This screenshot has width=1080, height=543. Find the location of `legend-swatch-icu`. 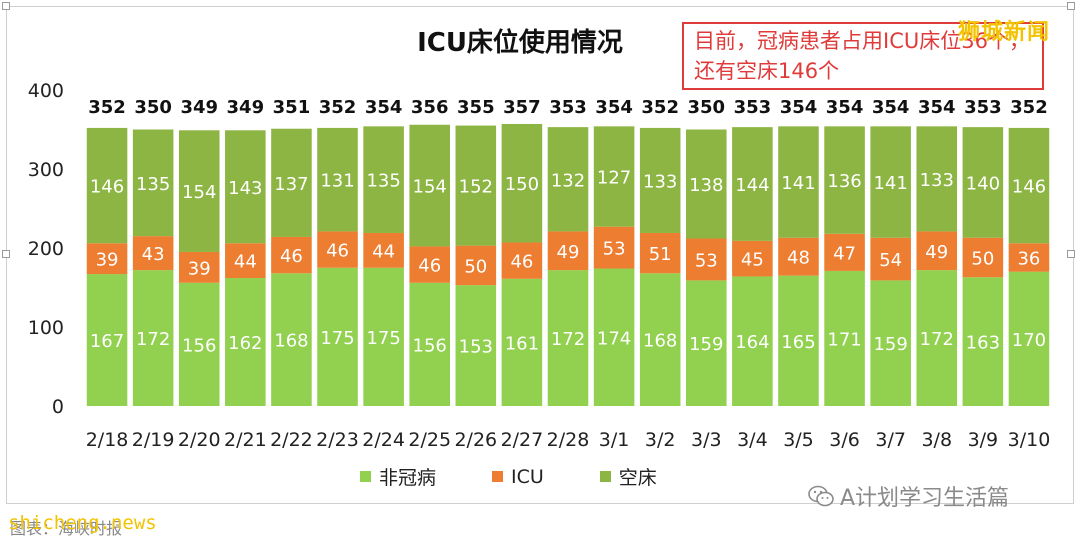

legend-swatch-icu is located at coordinates (498, 476).